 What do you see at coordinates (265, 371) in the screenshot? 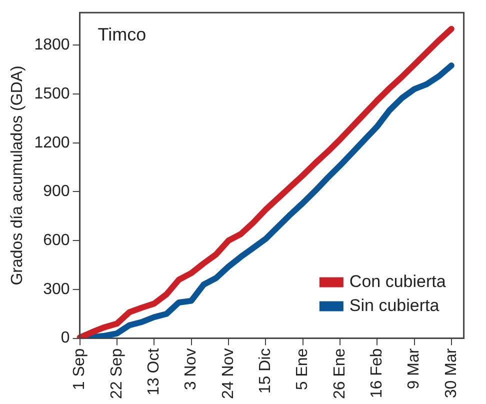
I see `x-tick-label: 15 Dic` at bounding box center [265, 371].